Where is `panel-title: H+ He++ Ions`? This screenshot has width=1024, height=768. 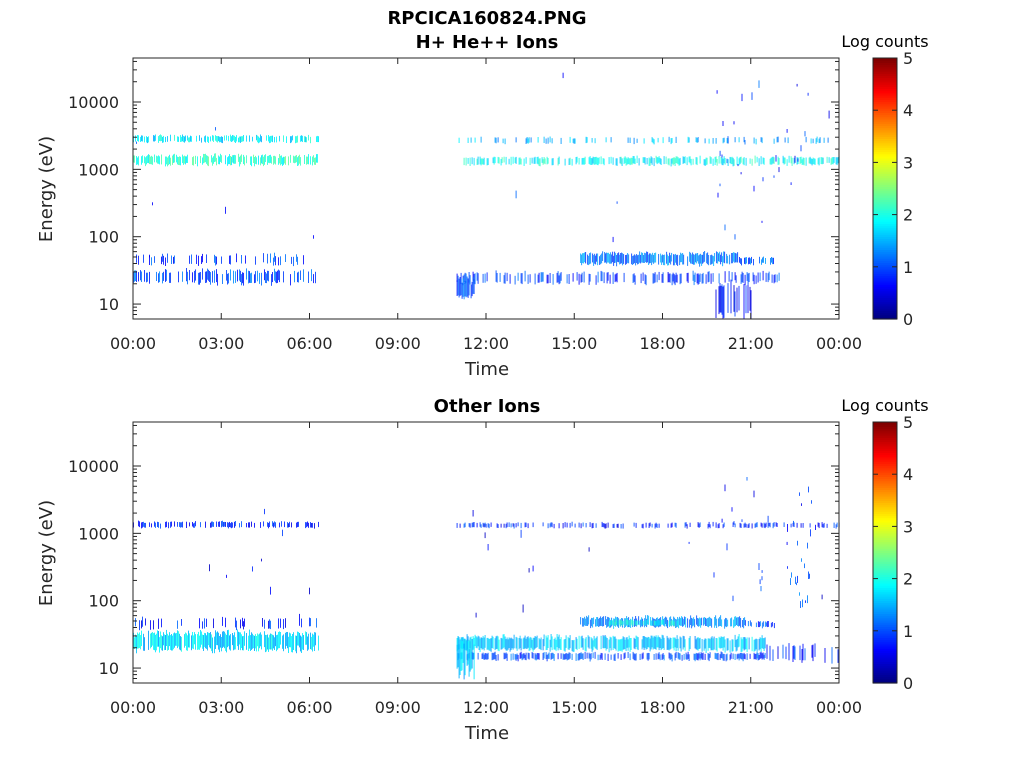 panel-title: H+ He++ Ions is located at coordinates (487, 42).